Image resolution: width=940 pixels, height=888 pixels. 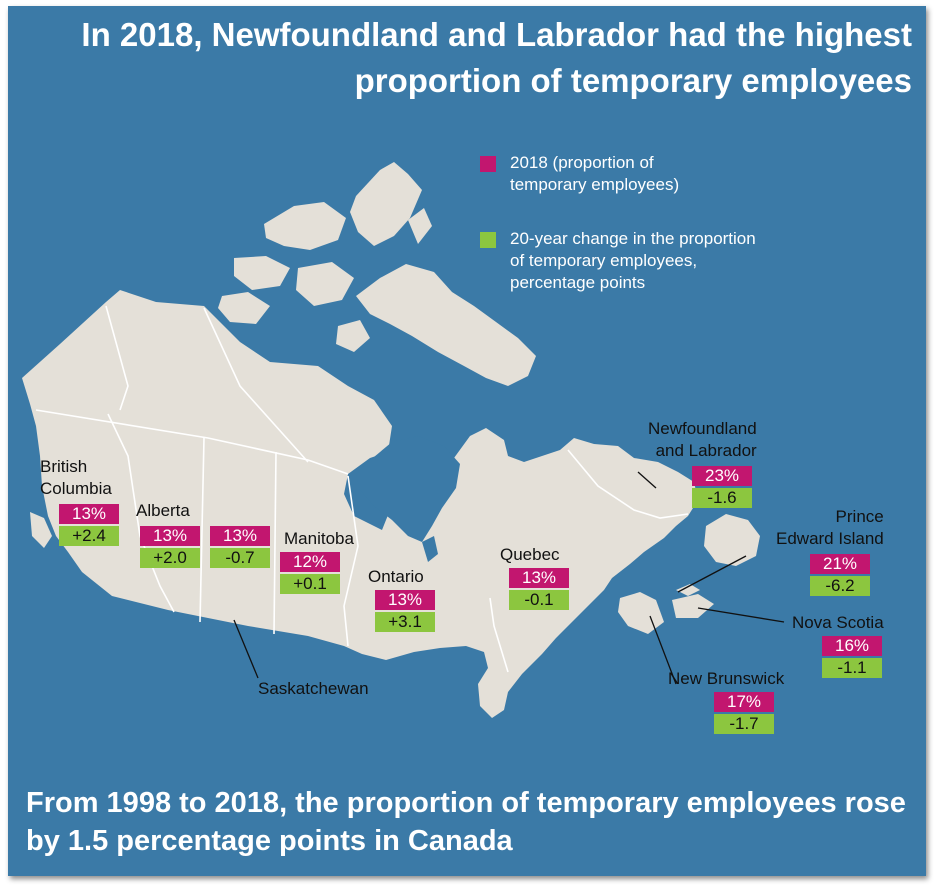 What do you see at coordinates (838, 622) in the screenshot?
I see `label-nova-scotia: Nova Scotia` at bounding box center [838, 622].